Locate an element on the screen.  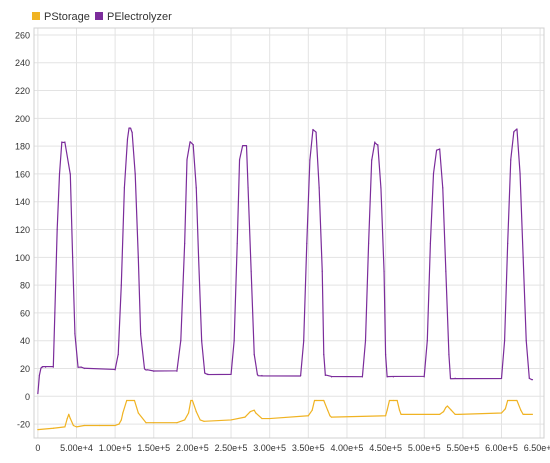
x-tick-label: 4.50e+5 is located at coordinates (385, 448).